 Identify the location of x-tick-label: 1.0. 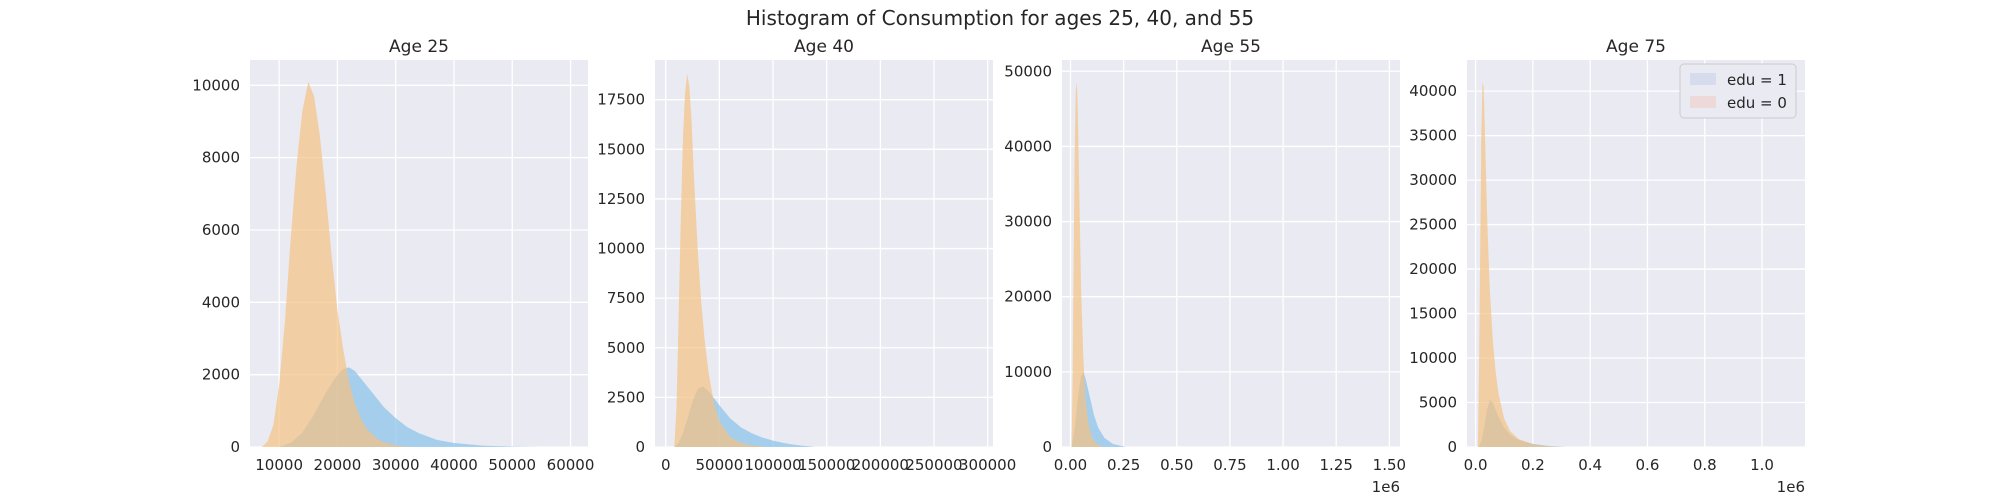
(1762, 465).